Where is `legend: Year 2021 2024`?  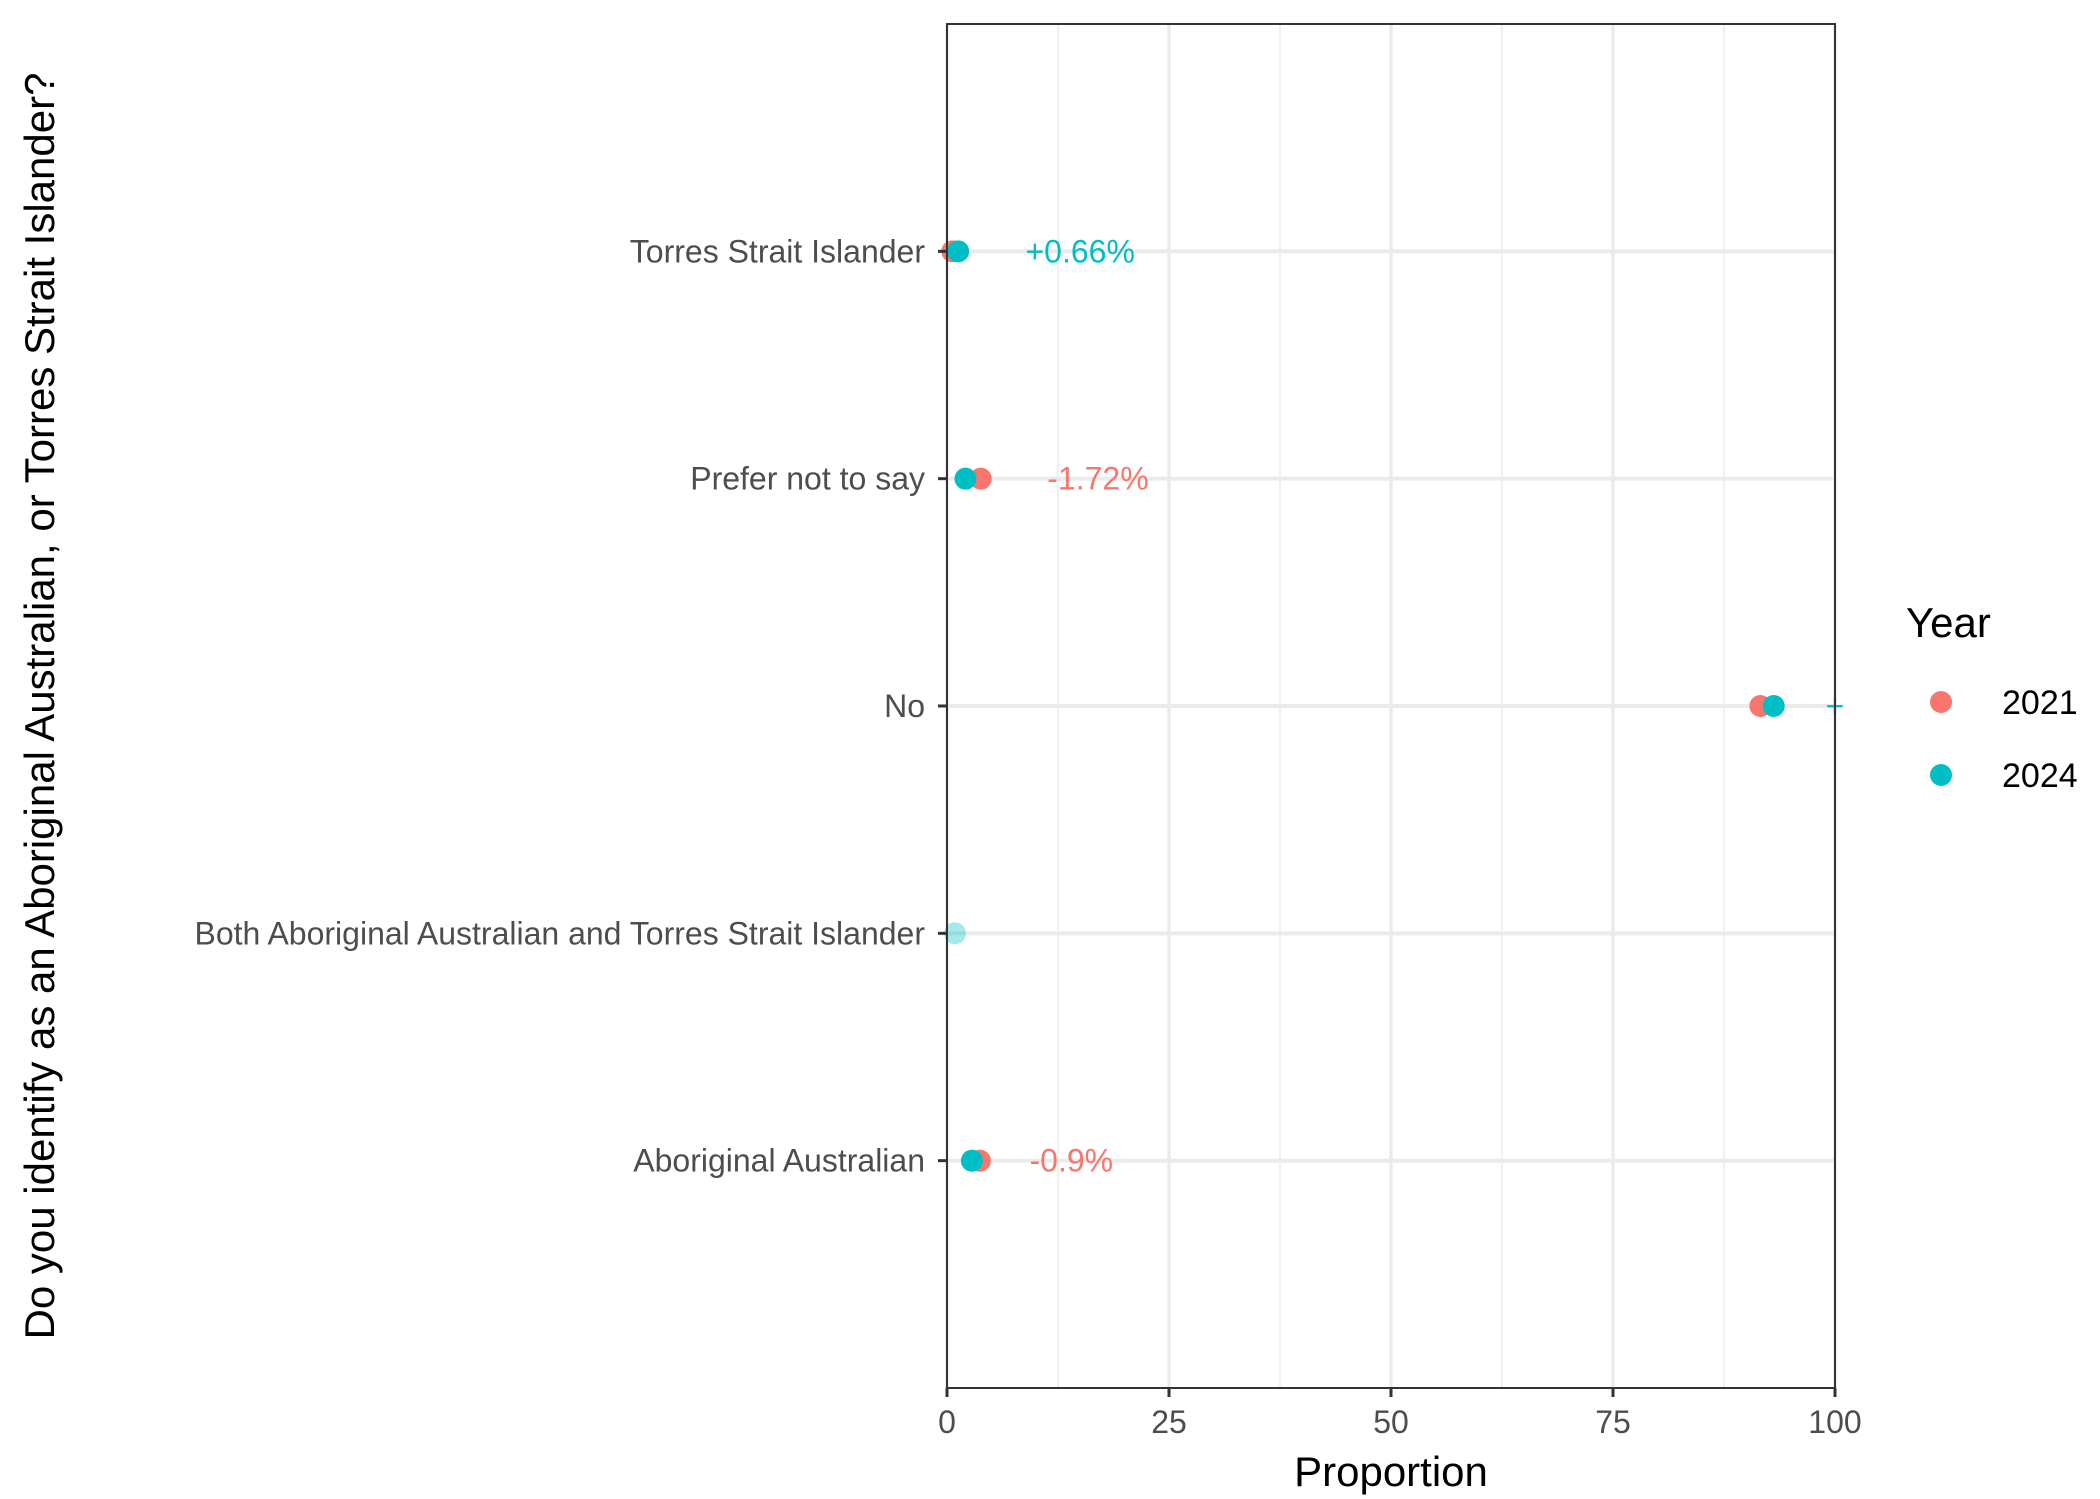
legend: Year 2021 2024 is located at coordinates (1992, 697).